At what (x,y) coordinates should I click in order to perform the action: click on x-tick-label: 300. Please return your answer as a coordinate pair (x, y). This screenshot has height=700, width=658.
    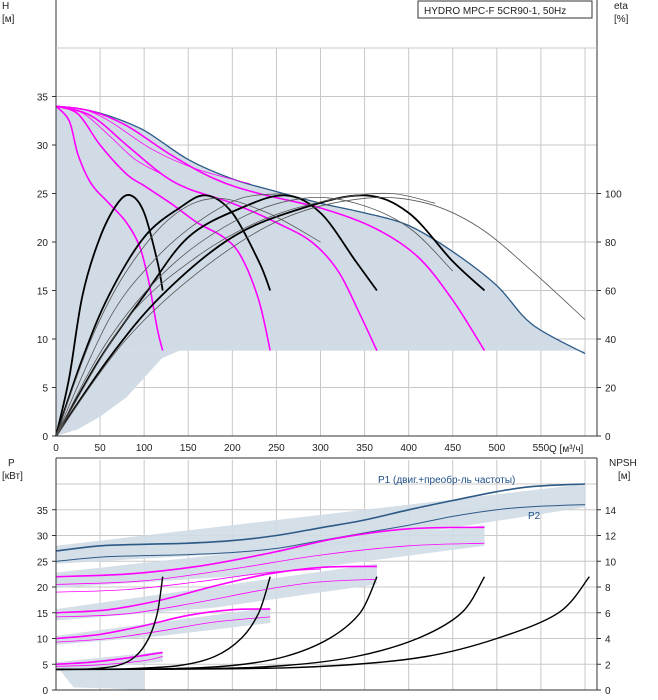
    Looking at the image, I should click on (320, 448).